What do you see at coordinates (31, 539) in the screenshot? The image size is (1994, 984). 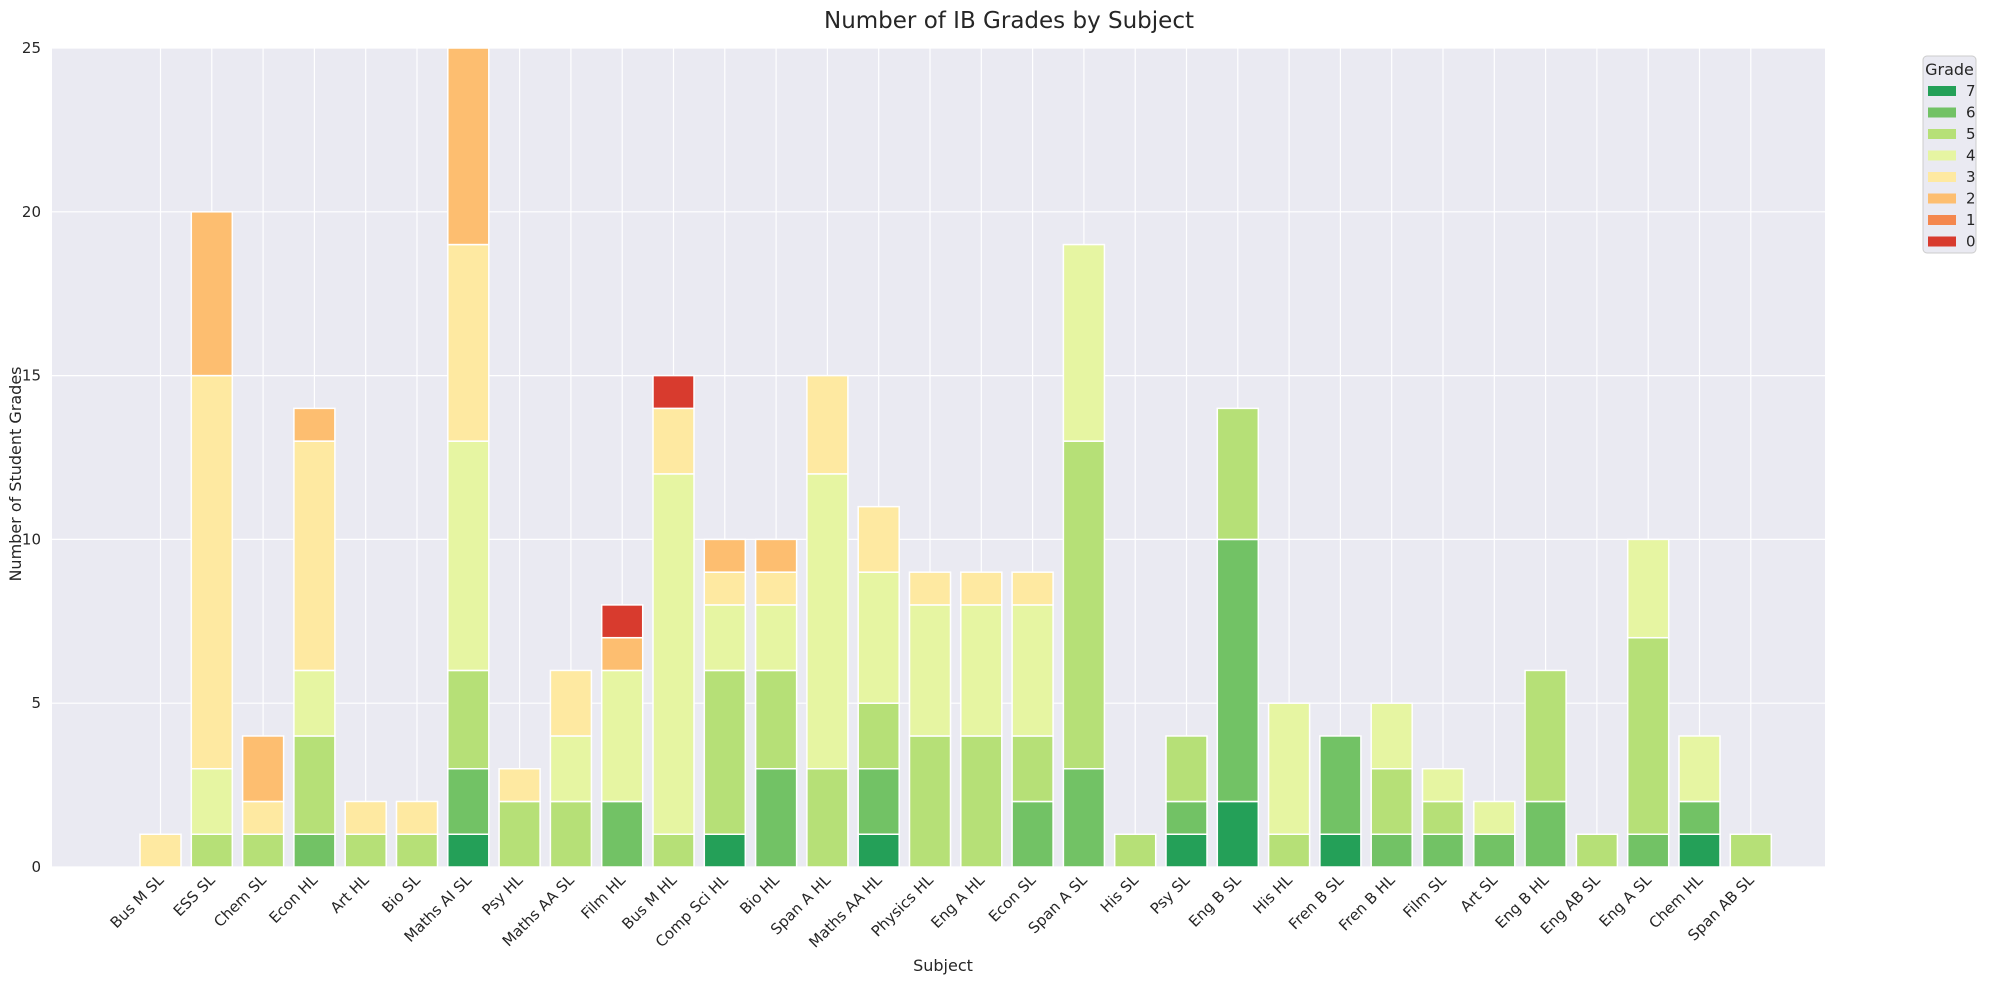 I see `y-tick-label: 10` at bounding box center [31, 539].